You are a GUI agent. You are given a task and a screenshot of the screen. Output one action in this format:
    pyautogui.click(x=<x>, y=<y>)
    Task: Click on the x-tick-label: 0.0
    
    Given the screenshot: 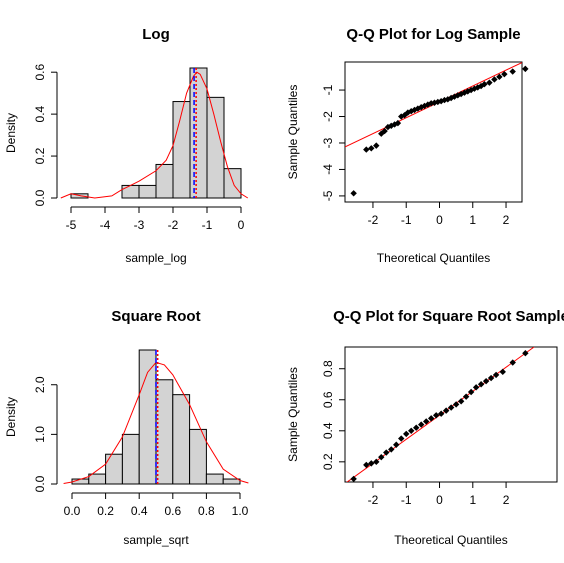 What is the action you would take?
    pyautogui.click(x=72, y=511)
    